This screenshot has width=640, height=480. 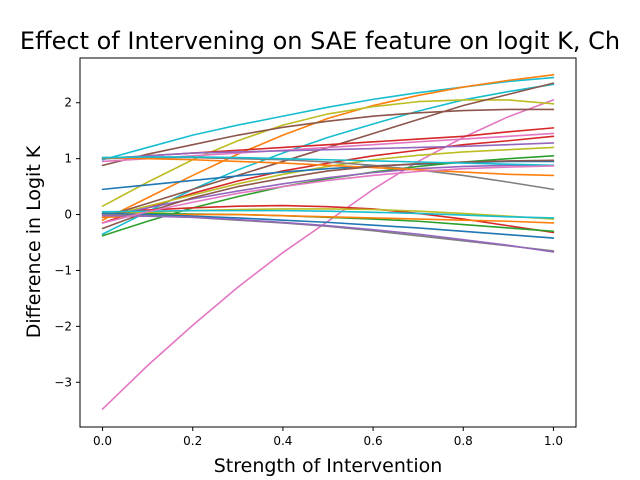 I want to click on y-axis-ticks: −3 −2 −1 0 1 2, so click(x=67, y=242).